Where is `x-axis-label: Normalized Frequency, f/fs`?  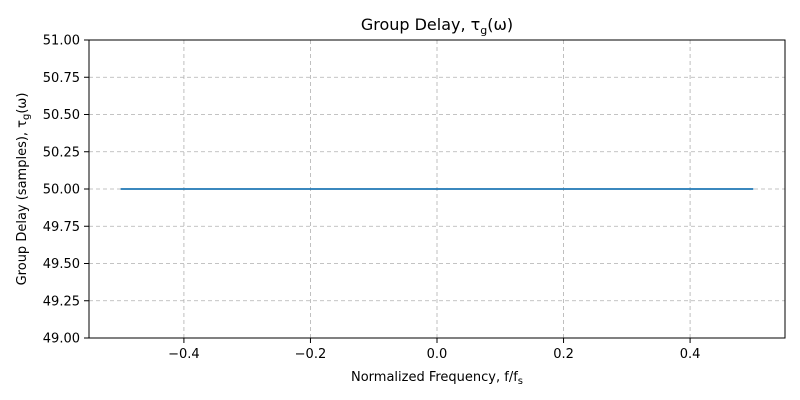
x-axis-label: Normalized Frequency, f/fs is located at coordinates (437, 378).